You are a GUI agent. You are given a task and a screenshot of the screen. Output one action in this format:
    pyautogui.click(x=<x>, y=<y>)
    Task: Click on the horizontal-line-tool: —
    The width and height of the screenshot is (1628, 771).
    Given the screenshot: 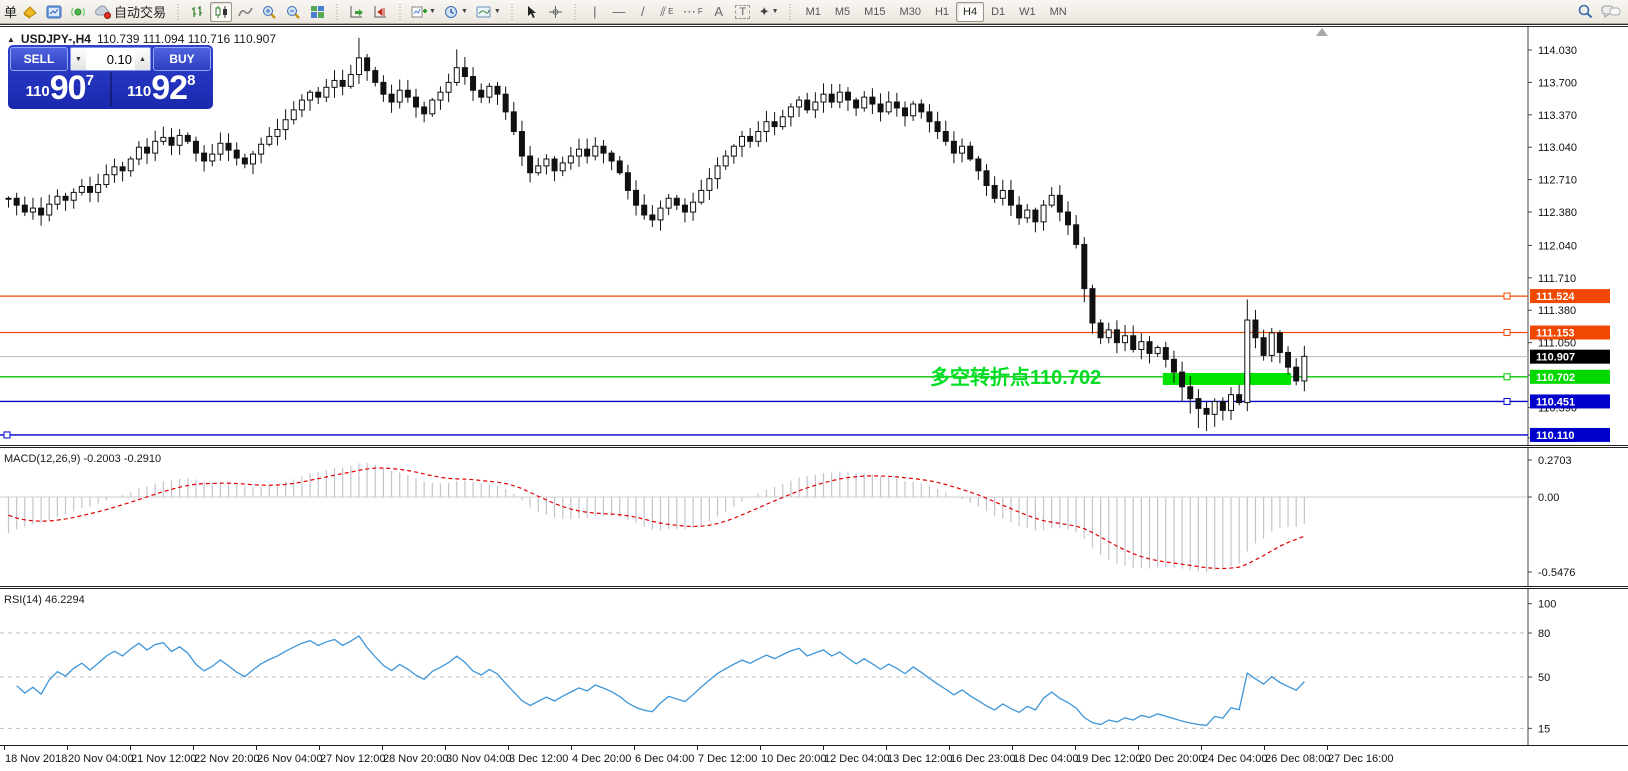 What is the action you would take?
    pyautogui.click(x=619, y=11)
    